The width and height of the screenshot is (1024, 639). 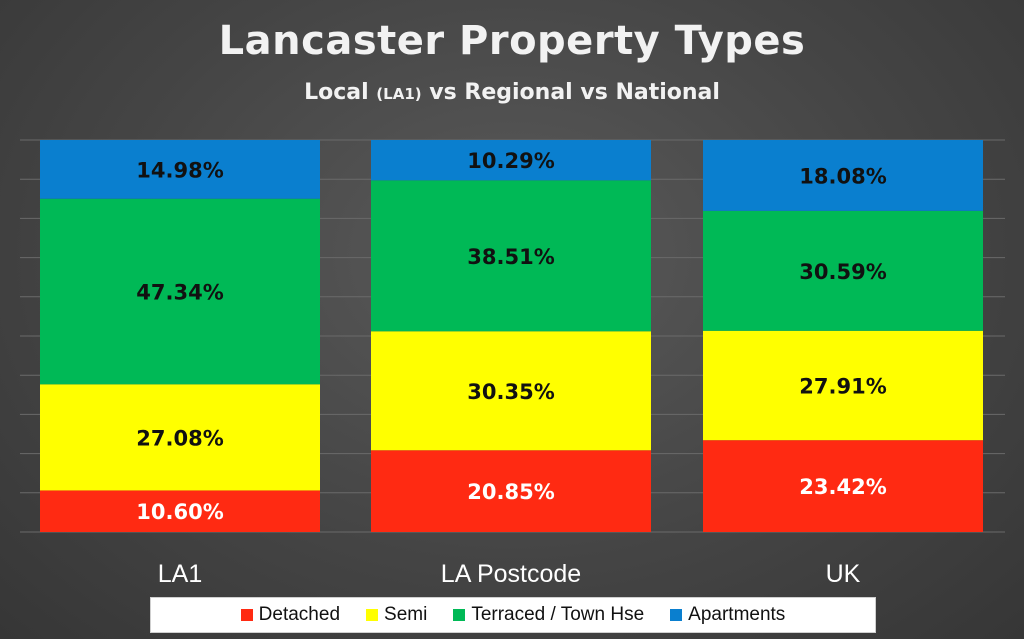 What do you see at coordinates (676, 615) in the screenshot?
I see `legend-swatch-apartments` at bounding box center [676, 615].